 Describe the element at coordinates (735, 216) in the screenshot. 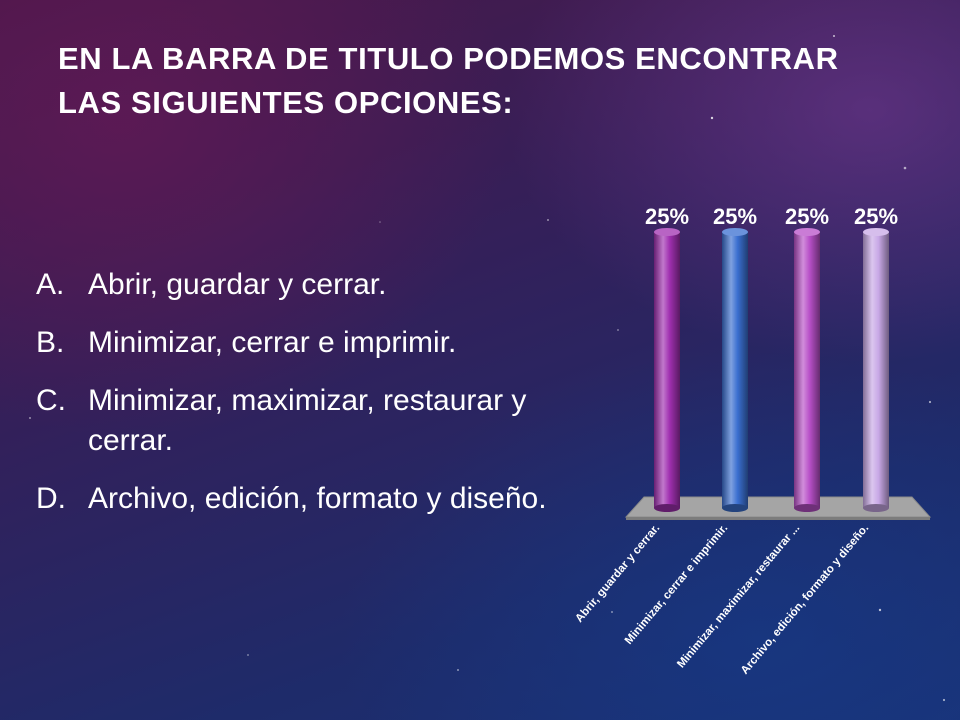

I see `data-label-2: 25%` at that location.